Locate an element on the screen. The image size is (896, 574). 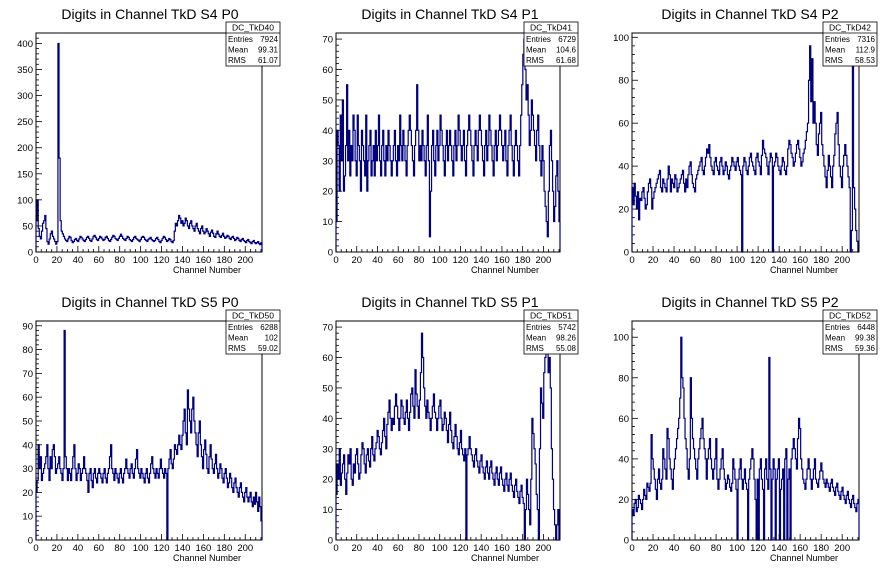
y-tick-label: 400 is located at coordinates (25, 44).